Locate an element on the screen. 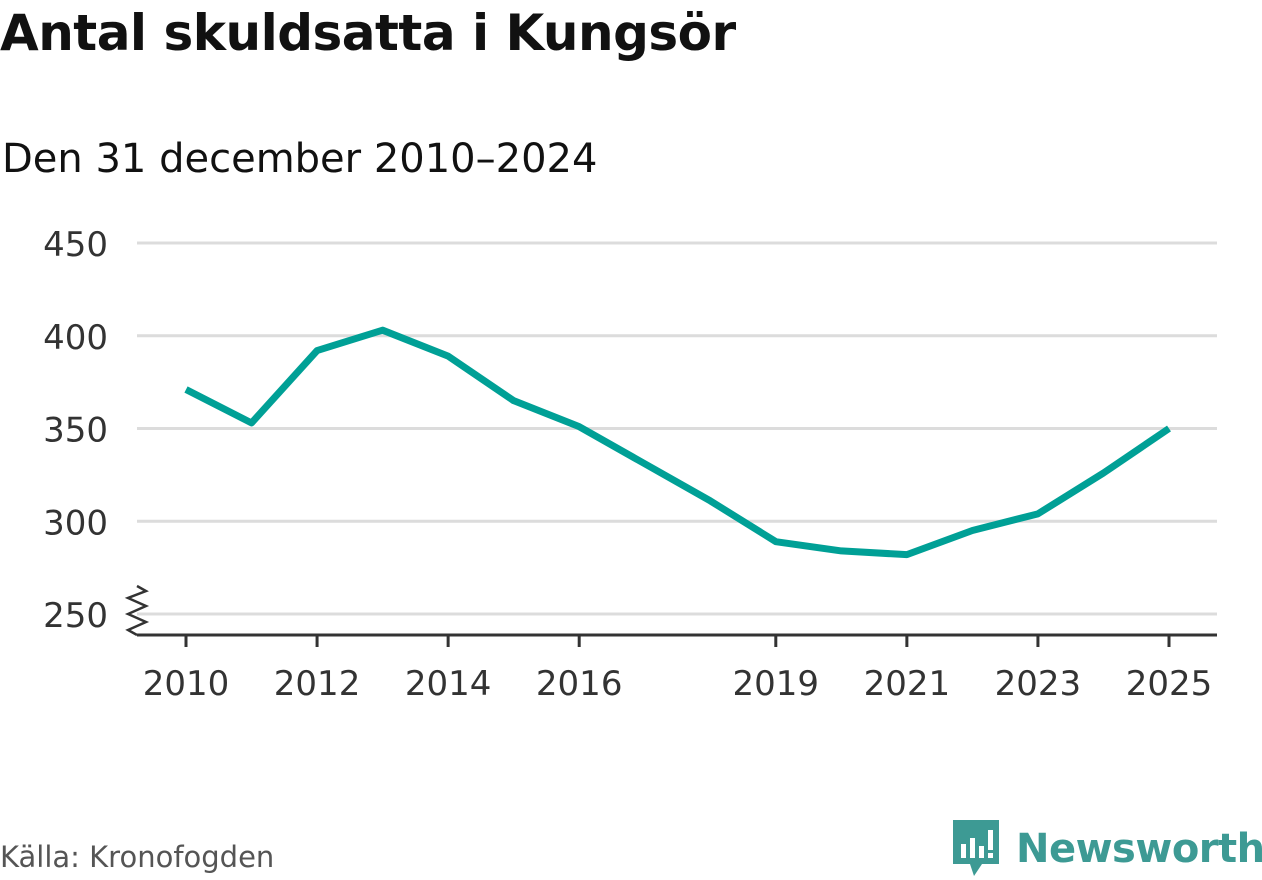  bar-chart-bubble-icon is located at coordinates (976, 849).